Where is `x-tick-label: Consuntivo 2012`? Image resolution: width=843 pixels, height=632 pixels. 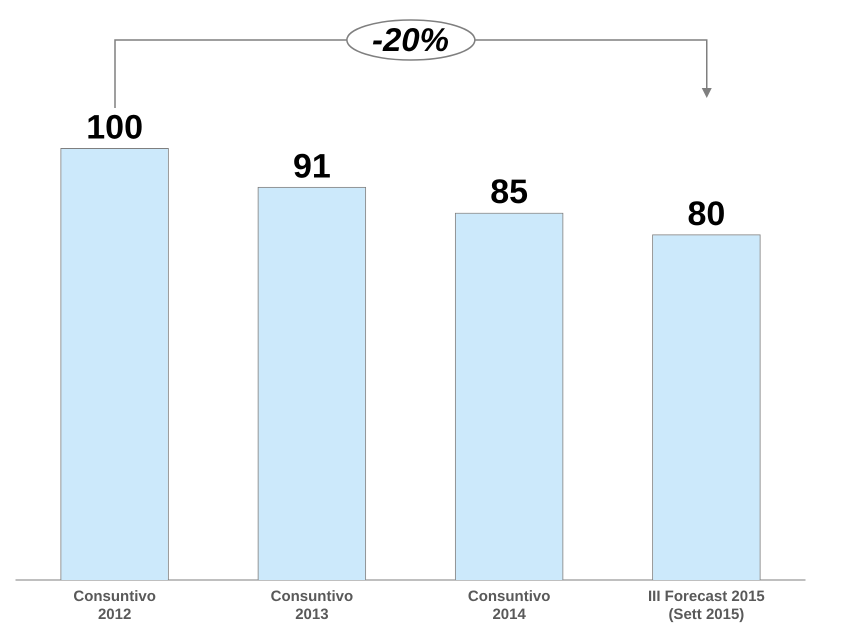 x-tick-label: Consuntivo 2012 is located at coordinates (114, 606).